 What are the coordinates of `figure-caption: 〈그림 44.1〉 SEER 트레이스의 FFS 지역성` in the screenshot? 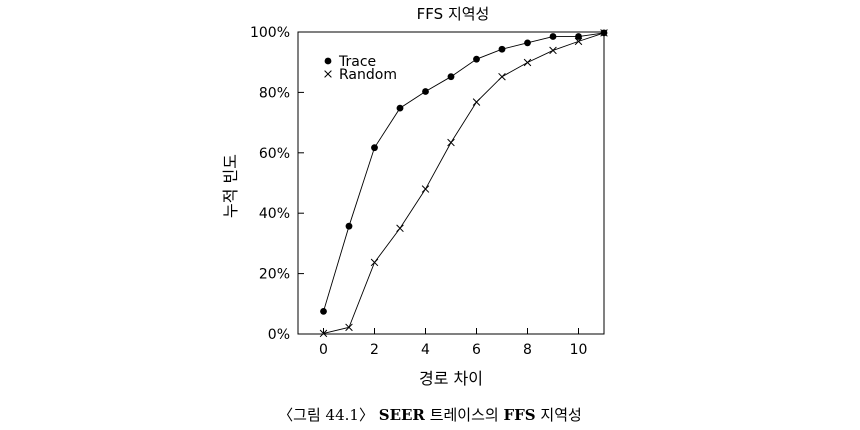 It's located at (430, 414).